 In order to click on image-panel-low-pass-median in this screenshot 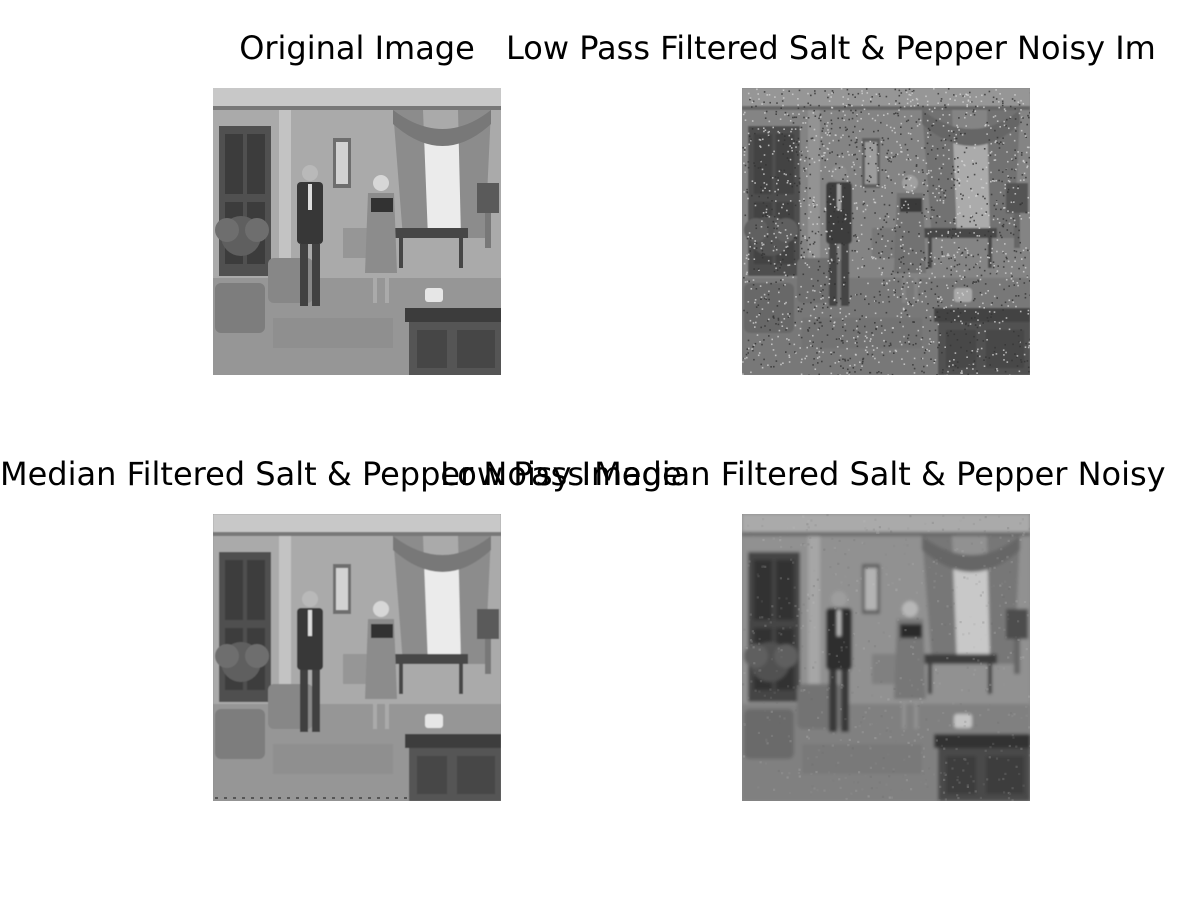, I will do `click(886, 657)`.